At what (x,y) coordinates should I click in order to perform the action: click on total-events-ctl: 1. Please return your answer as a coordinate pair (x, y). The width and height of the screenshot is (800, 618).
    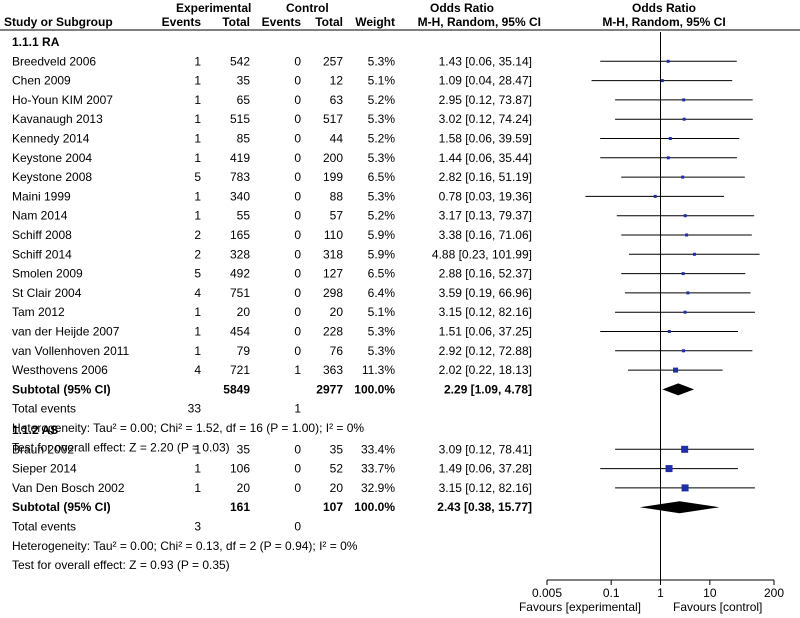
    Looking at the image, I should click on (297, 409).